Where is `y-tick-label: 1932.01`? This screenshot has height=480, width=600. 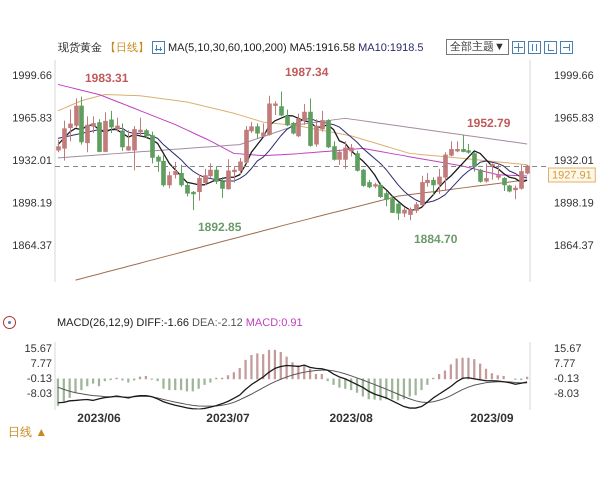 y-tick-label: 1932.01 is located at coordinates (32, 160).